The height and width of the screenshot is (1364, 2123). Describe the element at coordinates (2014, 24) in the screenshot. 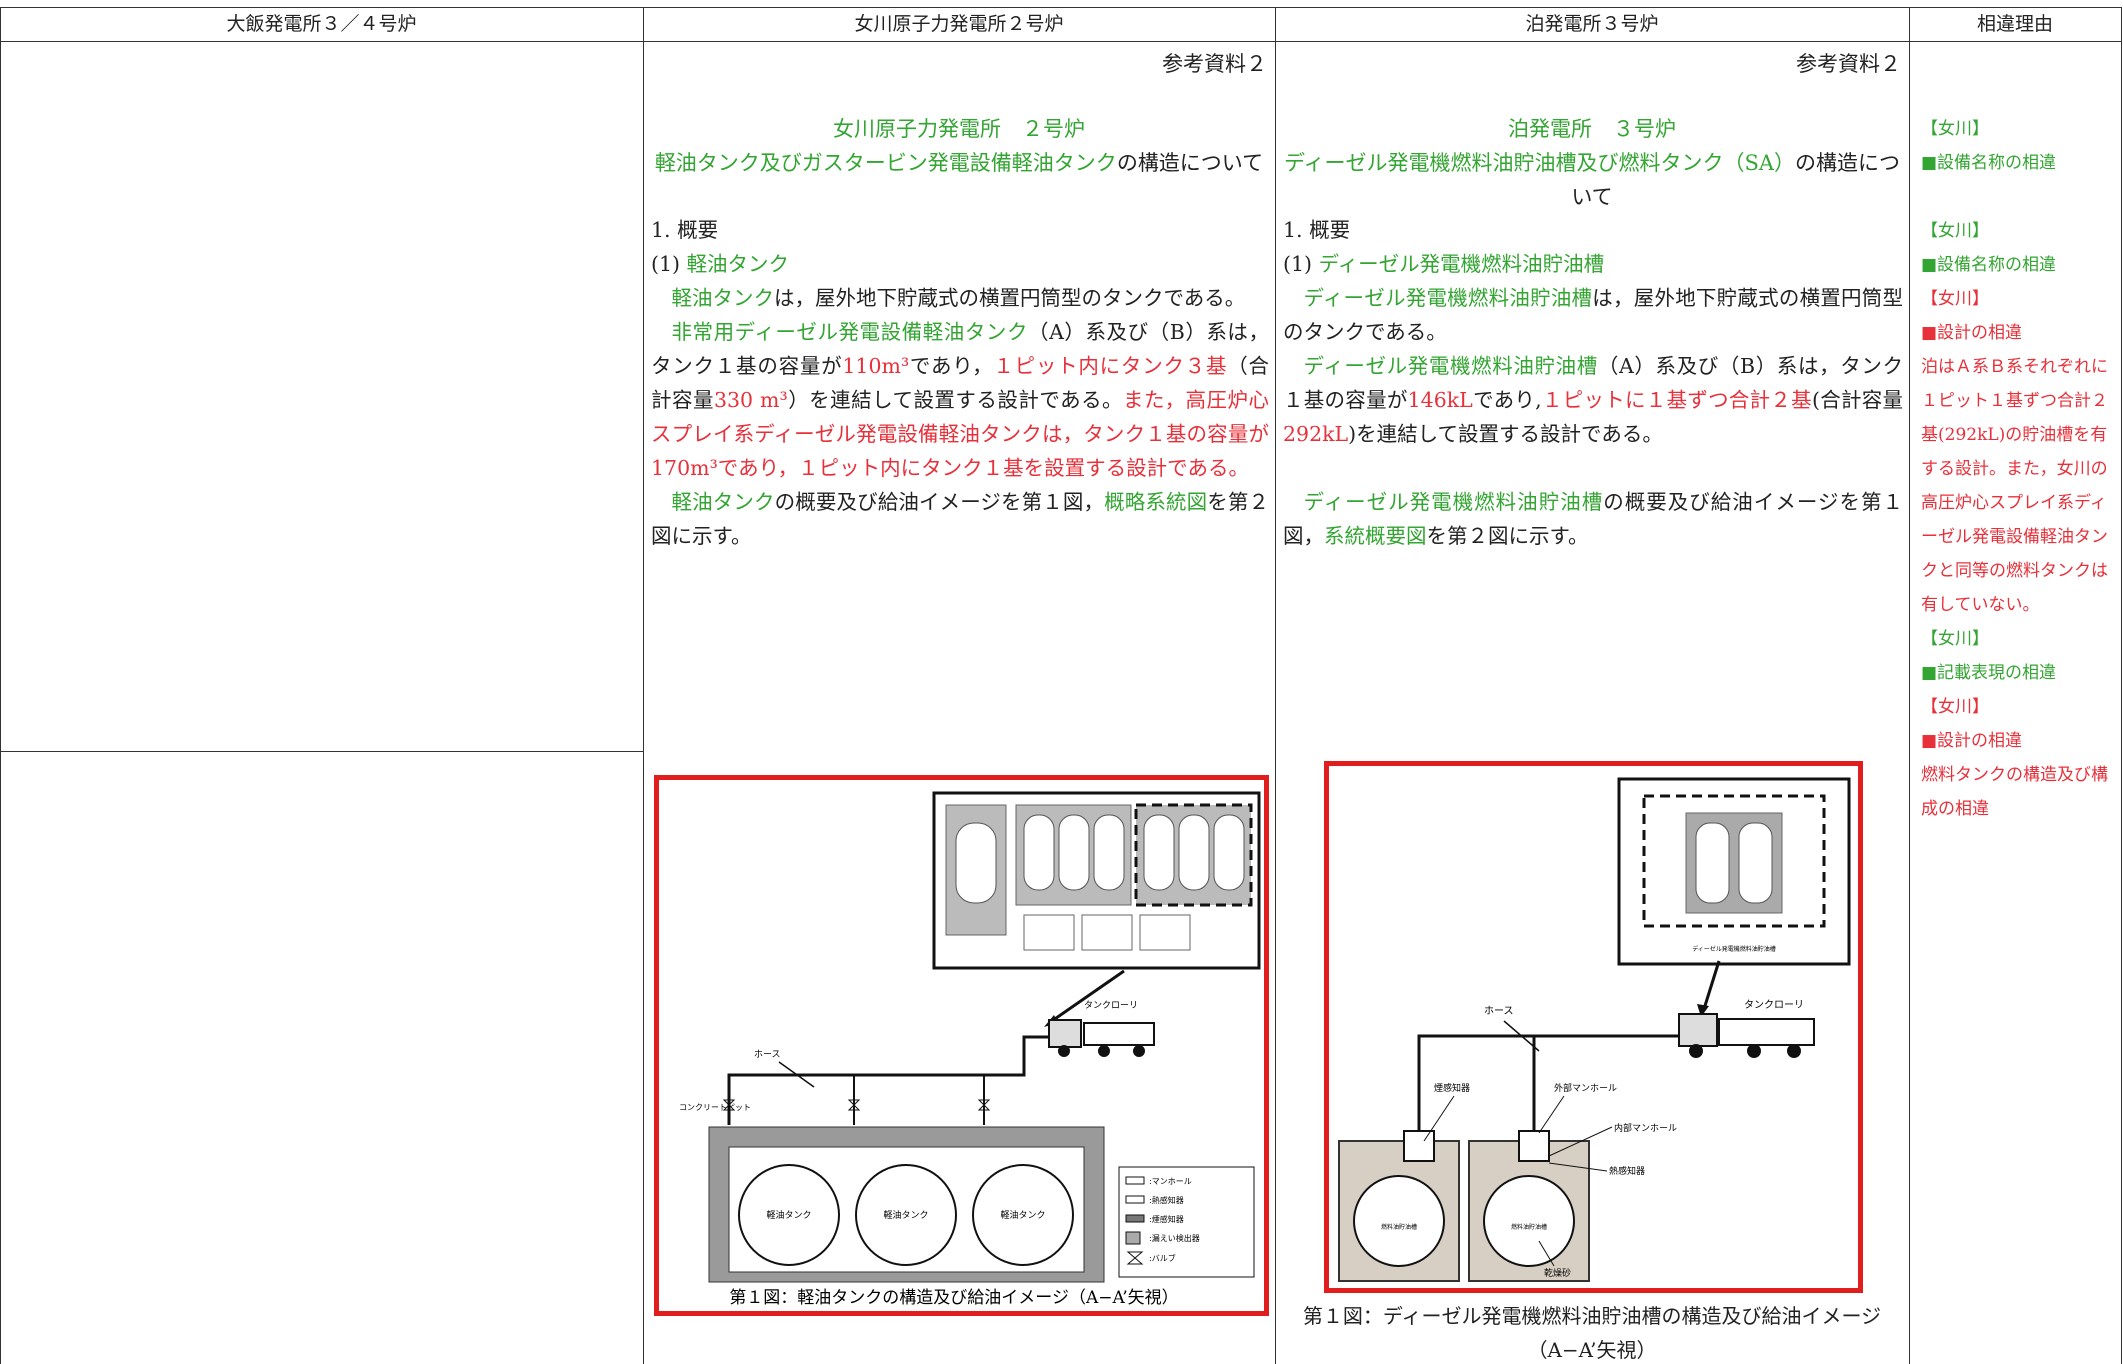

I see `header-cell: 相違理由` at that location.